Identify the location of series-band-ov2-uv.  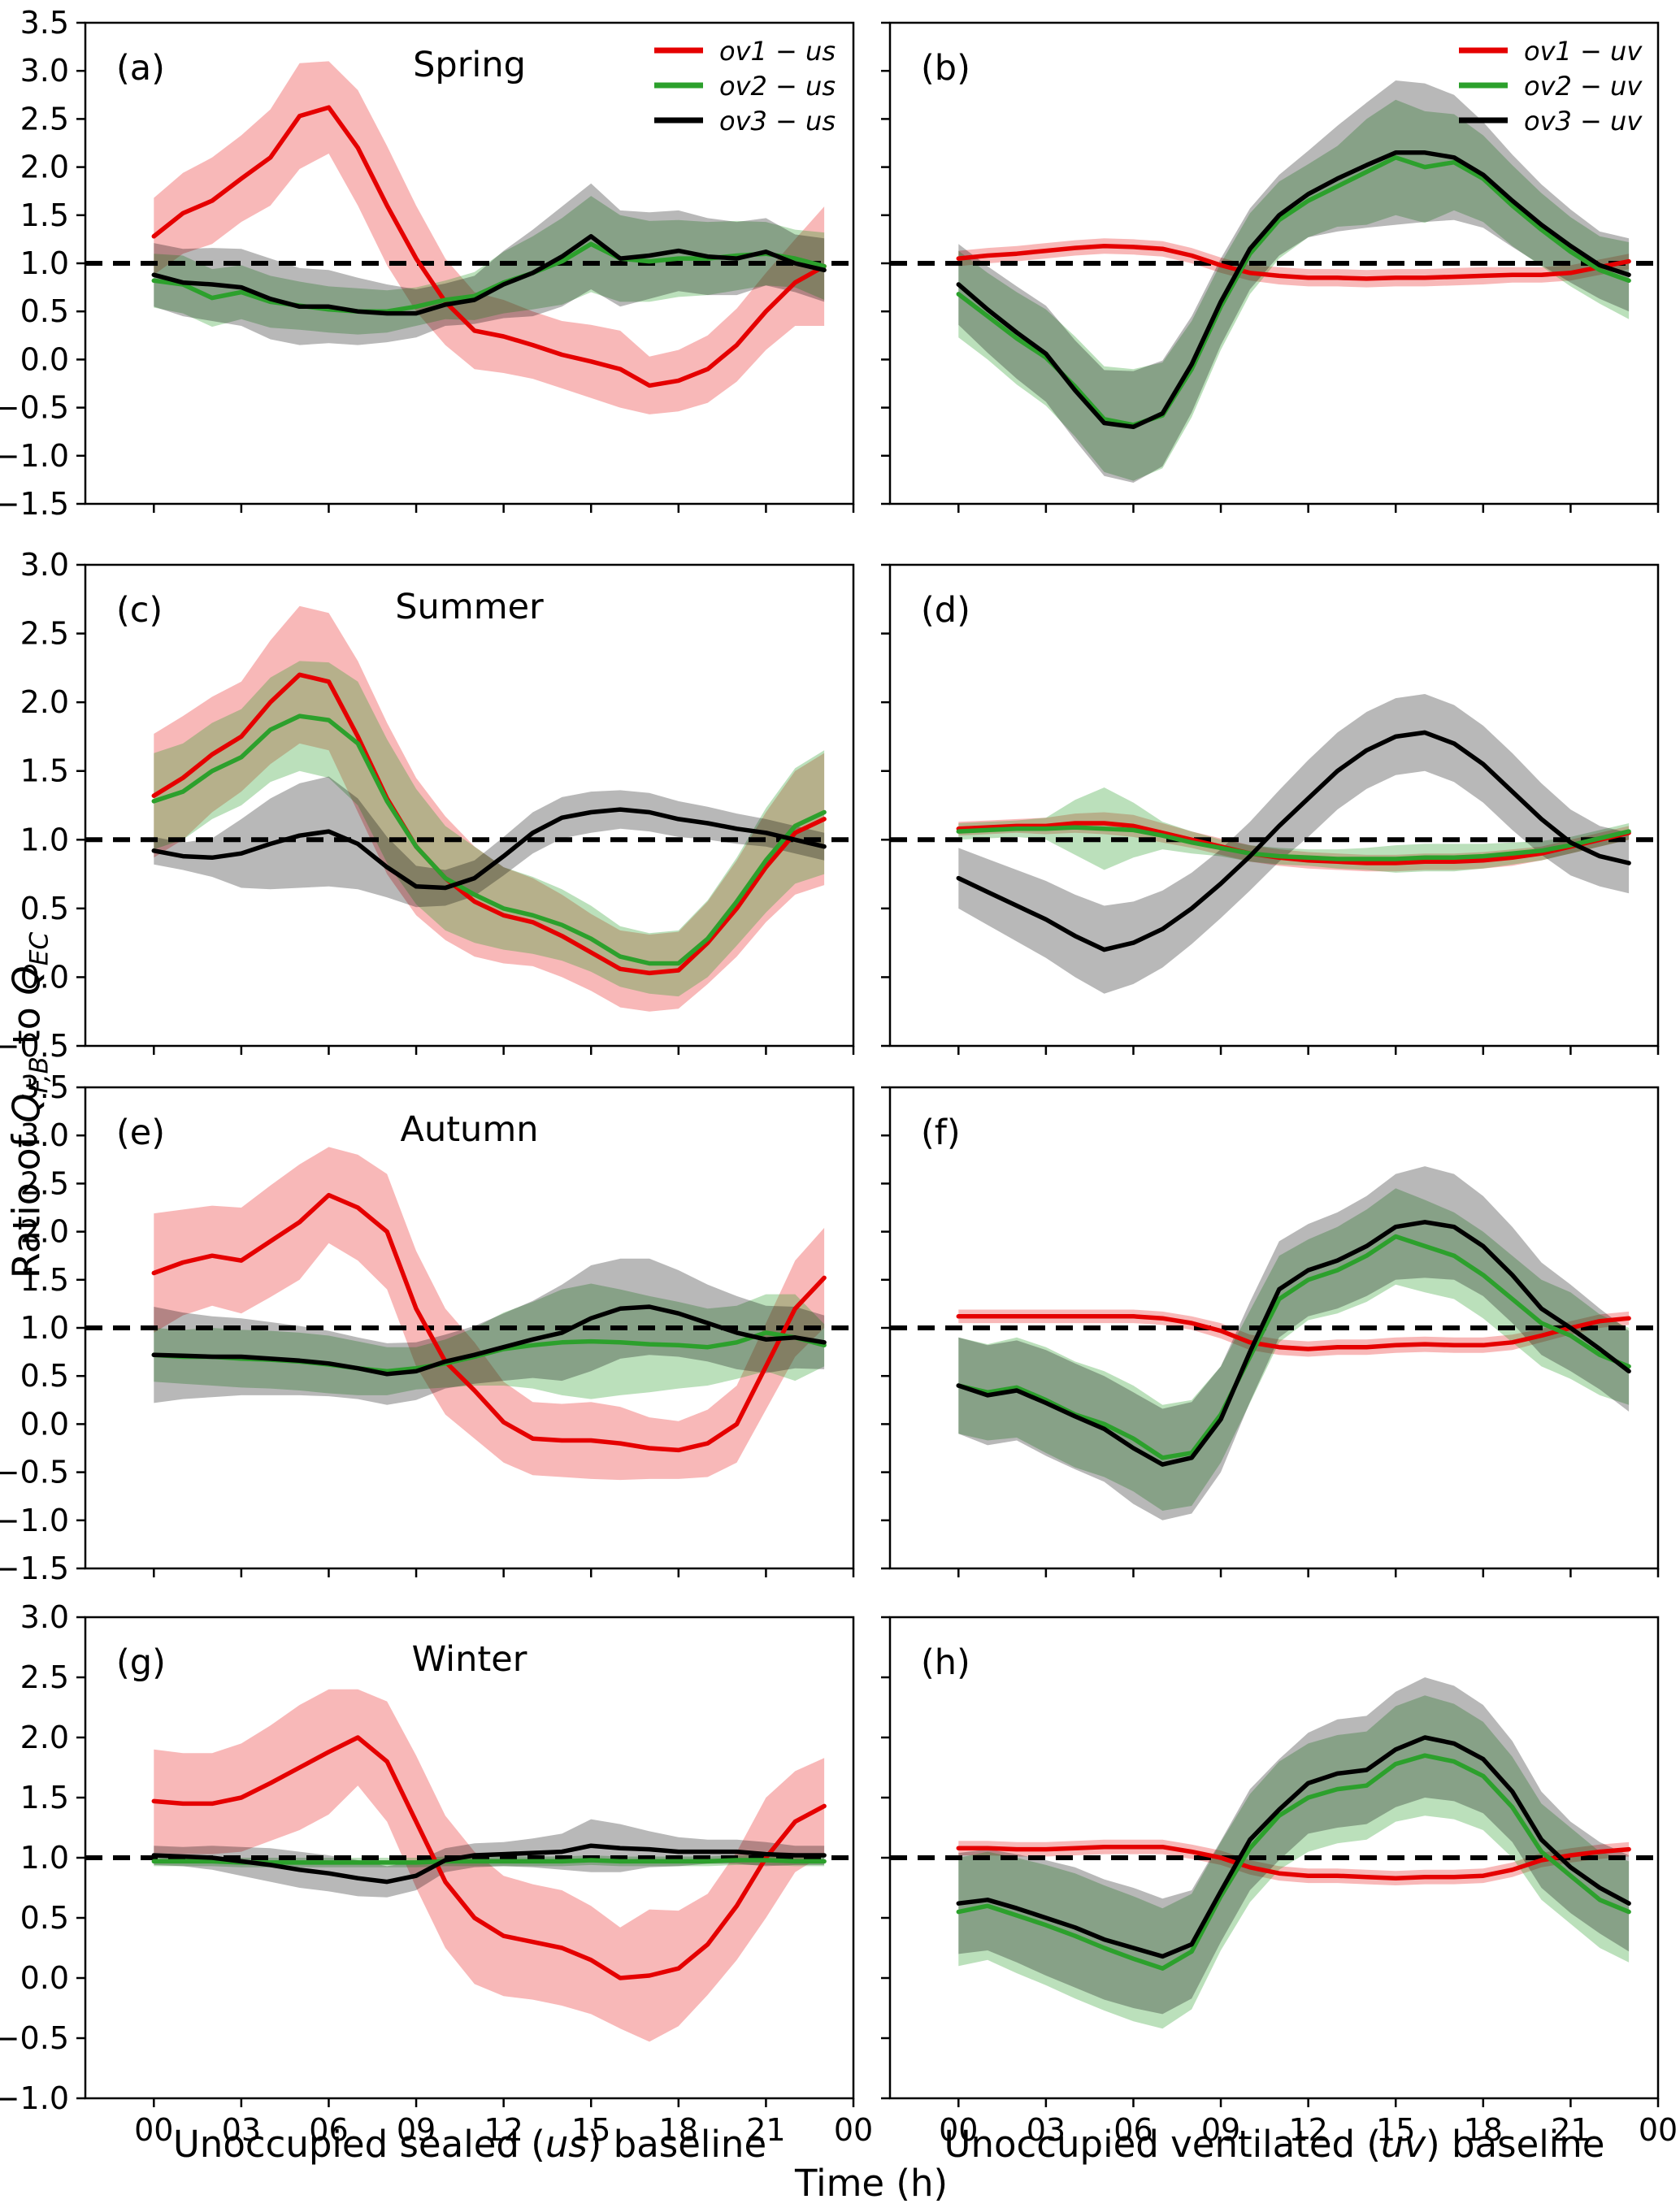
(1294, 290).